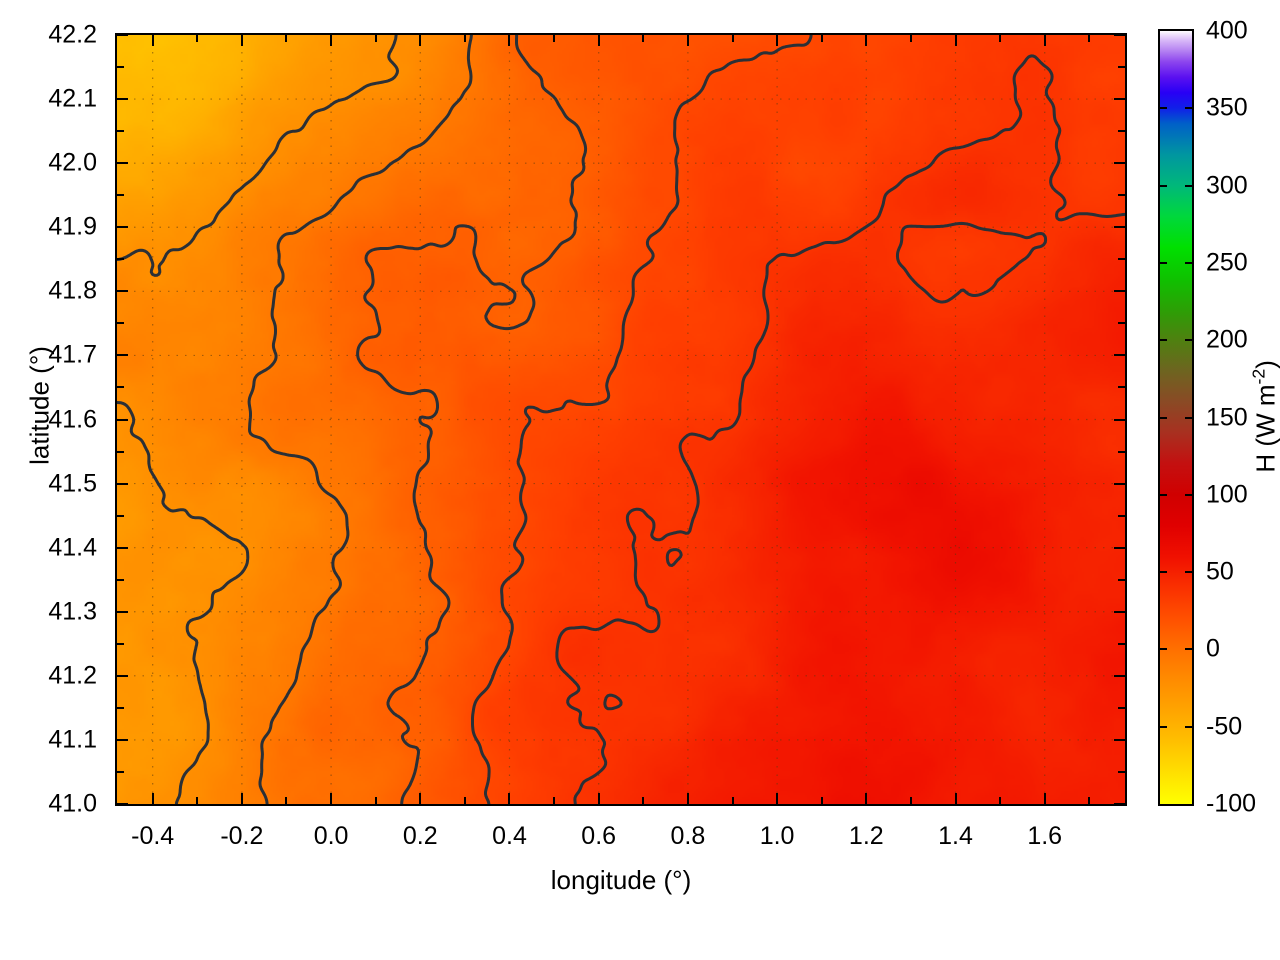 The width and height of the screenshot is (1280, 960). What do you see at coordinates (72, 547) in the screenshot?
I see `y-tick-label: 41.4` at bounding box center [72, 547].